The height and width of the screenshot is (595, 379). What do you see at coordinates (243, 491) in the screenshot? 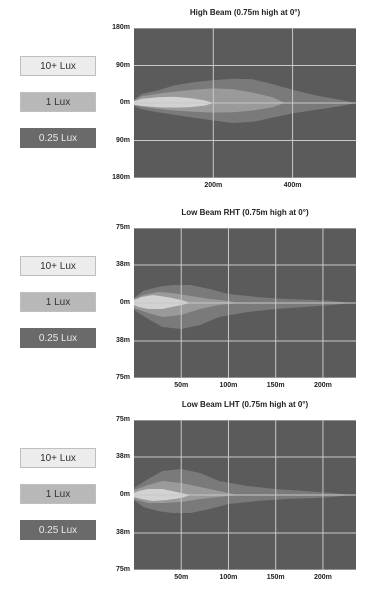
I see `isolux-area-0-25-lux` at bounding box center [243, 491].